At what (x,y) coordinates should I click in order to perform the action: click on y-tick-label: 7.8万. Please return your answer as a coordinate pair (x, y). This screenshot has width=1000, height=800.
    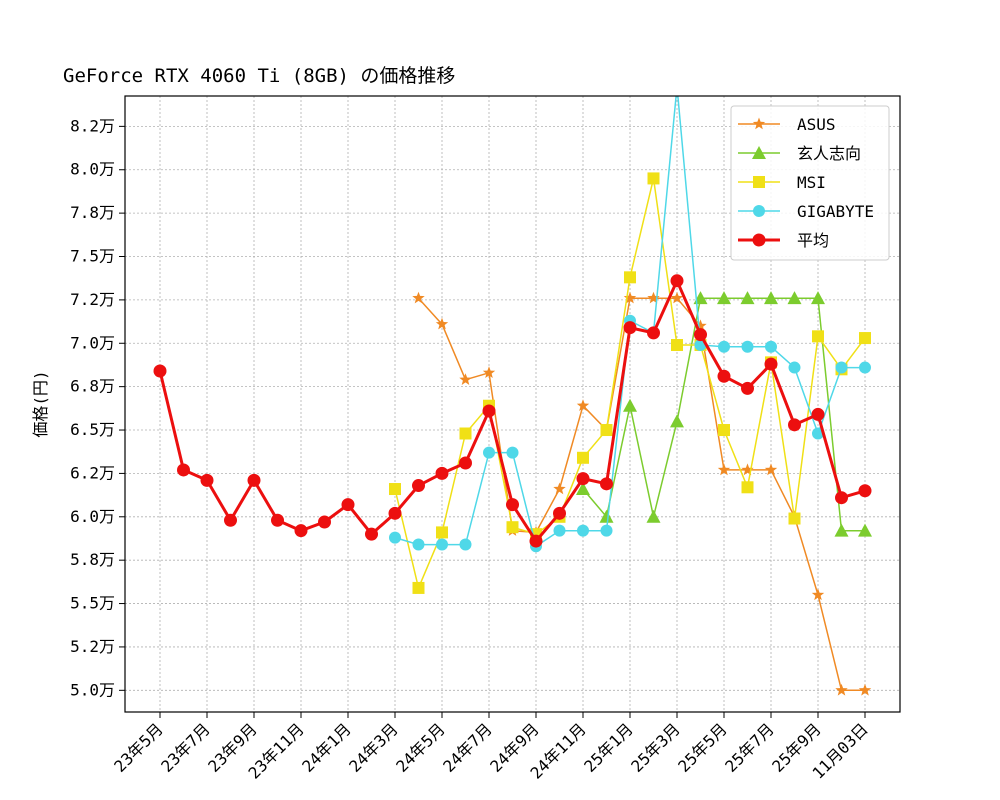
    Looking at the image, I should click on (92, 212).